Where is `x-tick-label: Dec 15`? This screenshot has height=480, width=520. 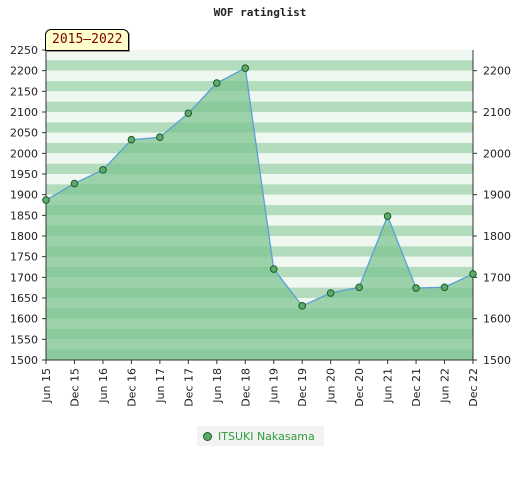 x-tick-label: Dec 15 is located at coordinates (74, 387).